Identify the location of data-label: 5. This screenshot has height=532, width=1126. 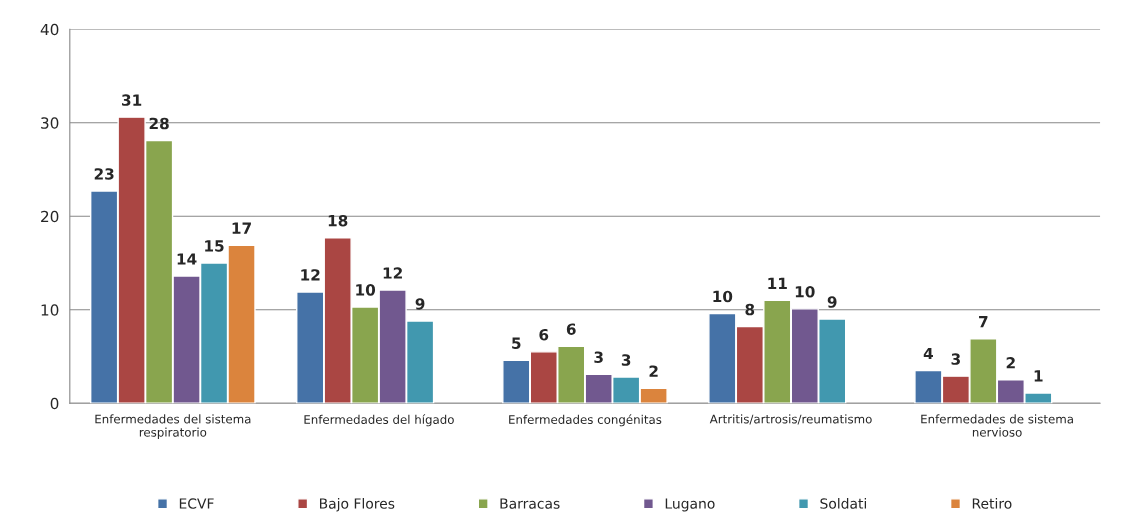
(516, 343).